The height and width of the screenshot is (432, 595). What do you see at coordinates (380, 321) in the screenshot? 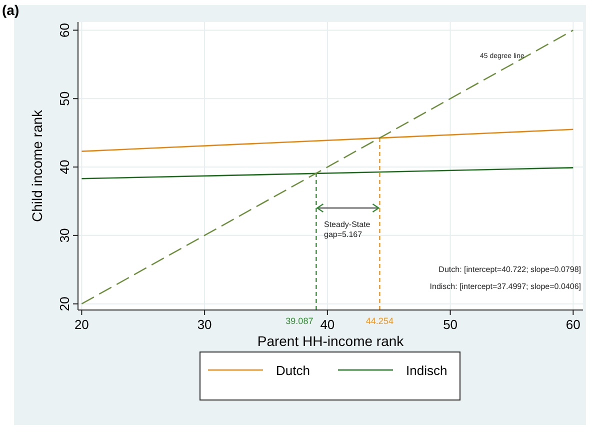
I see `ref-line-label: 44.254` at bounding box center [380, 321].